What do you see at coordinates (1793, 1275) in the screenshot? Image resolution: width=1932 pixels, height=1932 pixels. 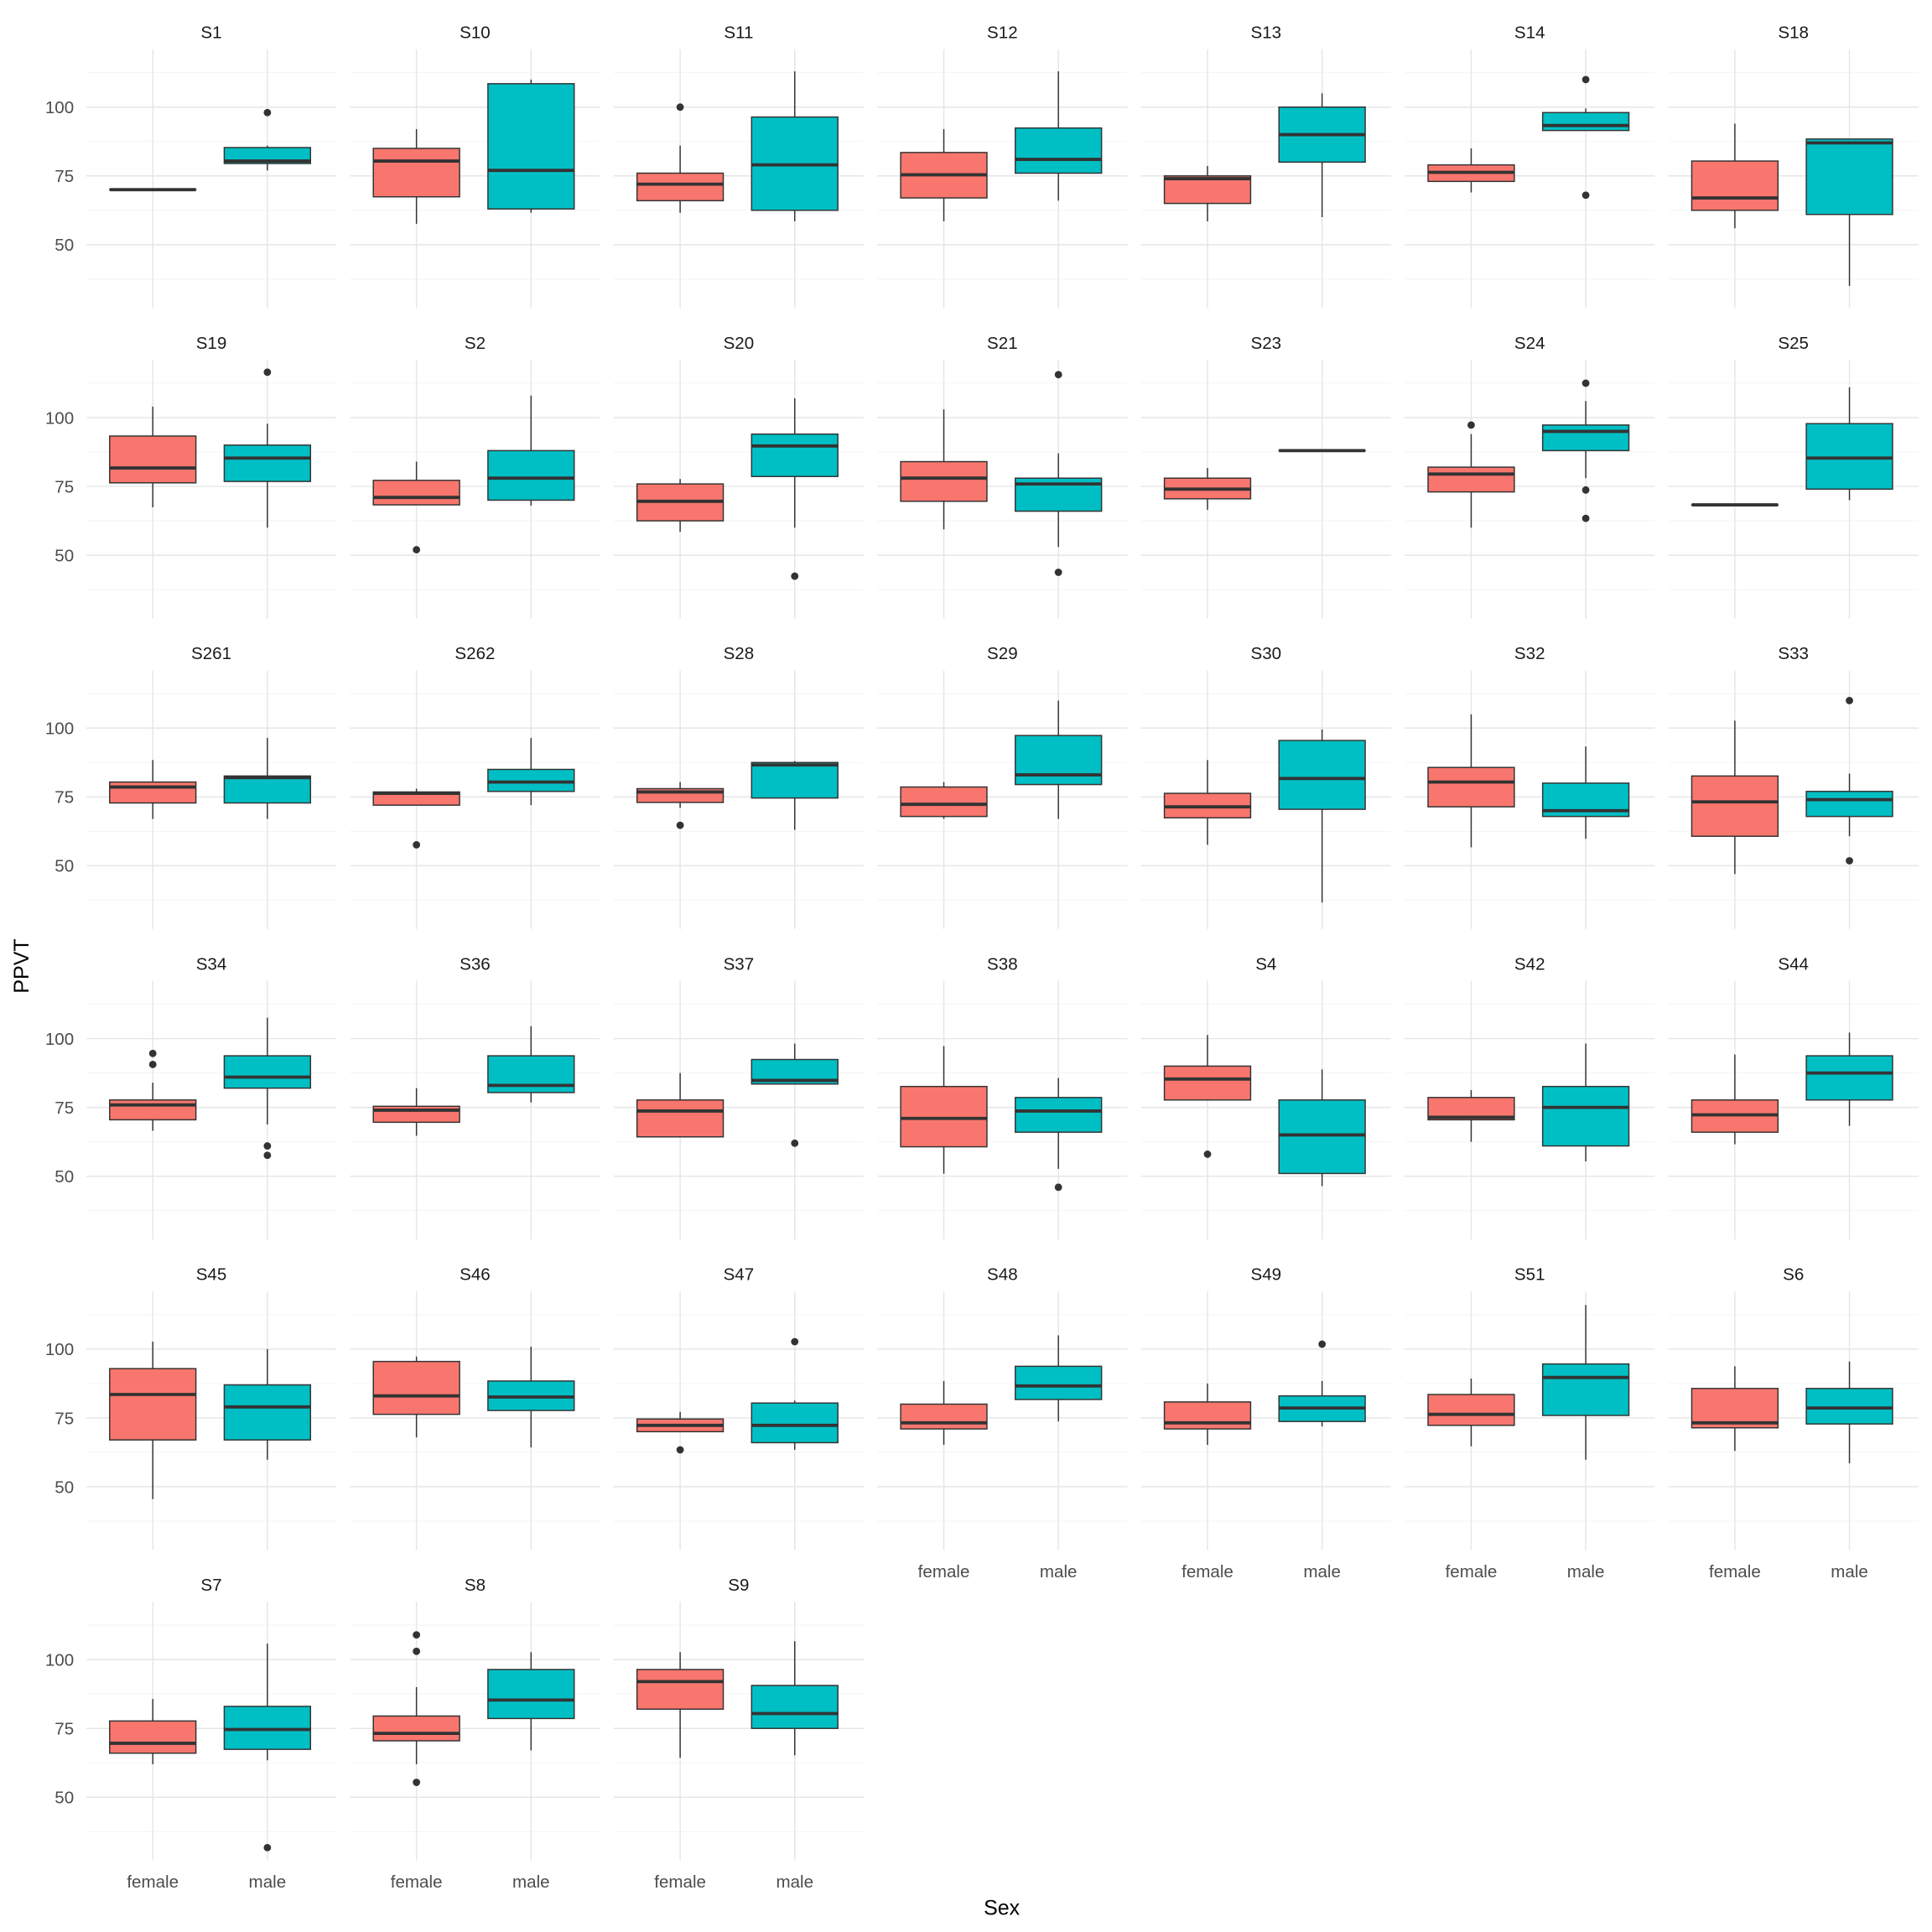 I see `strip-label: S6` at bounding box center [1793, 1275].